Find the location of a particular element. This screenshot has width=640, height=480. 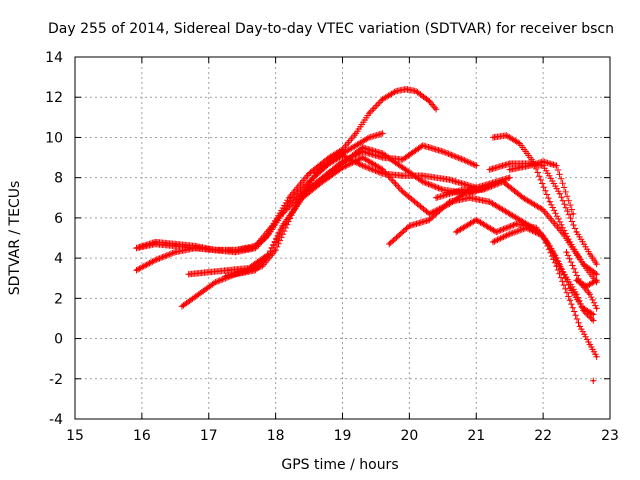

x-tick-label: 18 is located at coordinates (276, 436).